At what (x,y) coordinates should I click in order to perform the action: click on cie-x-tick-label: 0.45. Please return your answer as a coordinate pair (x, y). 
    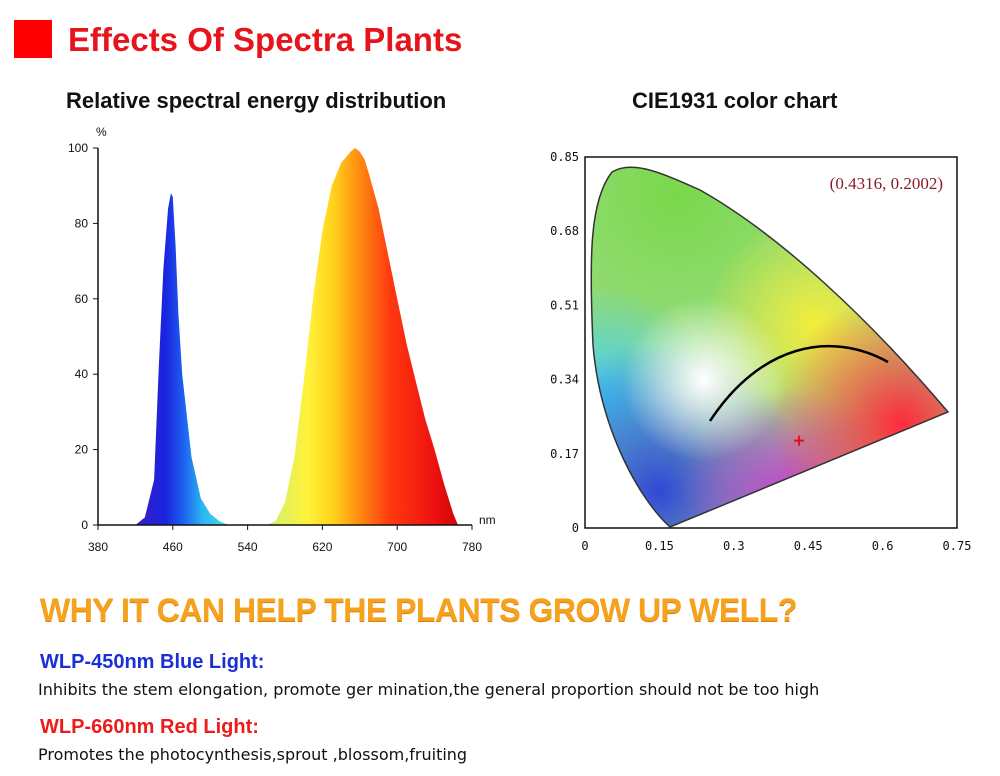
    Looking at the image, I should click on (808, 546).